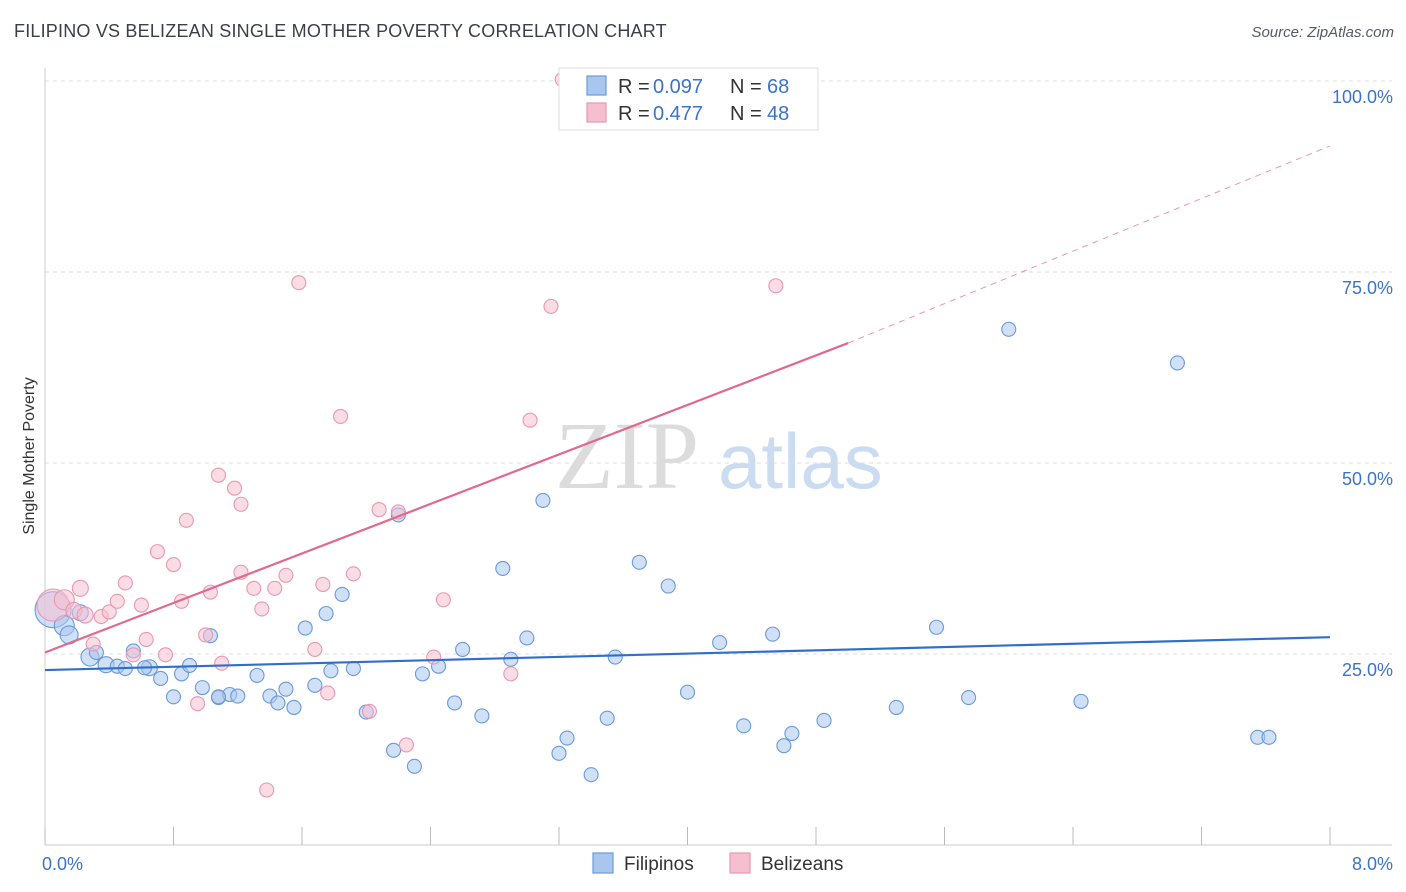 This screenshot has width=1406, height=892. I want to click on legend-belizean-n-label: N =, so click(746, 114).